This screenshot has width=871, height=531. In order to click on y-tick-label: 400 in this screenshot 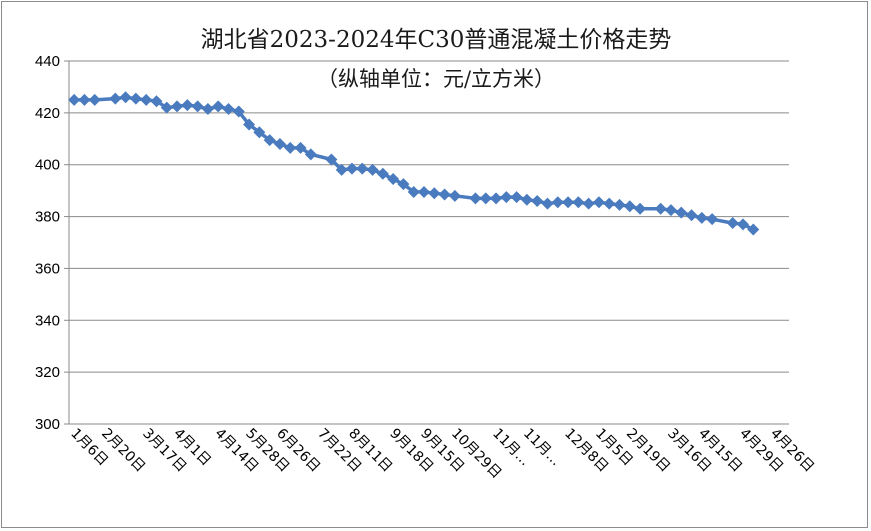, I will do `click(47, 165)`.